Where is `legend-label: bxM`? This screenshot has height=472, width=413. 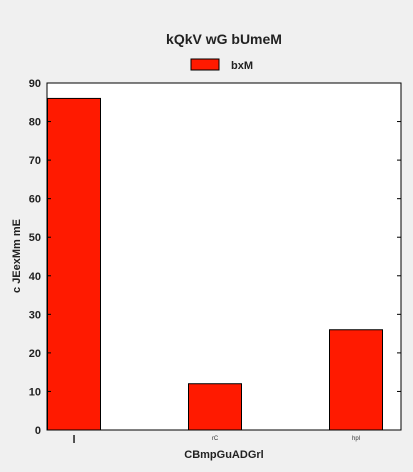
legend-label: bxM is located at coordinates (242, 66).